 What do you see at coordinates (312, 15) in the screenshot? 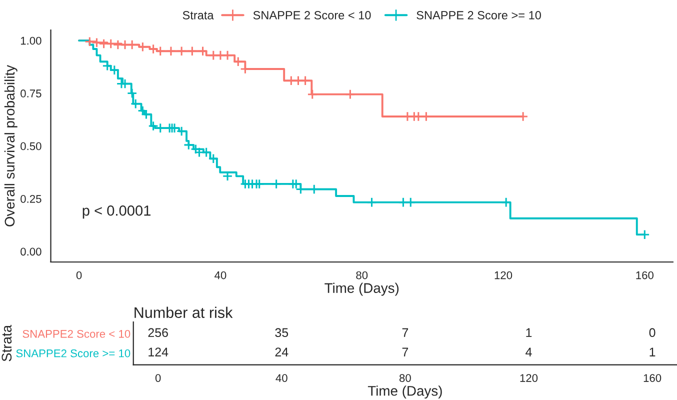
I see `legend-label: SNAPPE 2 Score < 10` at bounding box center [312, 15].